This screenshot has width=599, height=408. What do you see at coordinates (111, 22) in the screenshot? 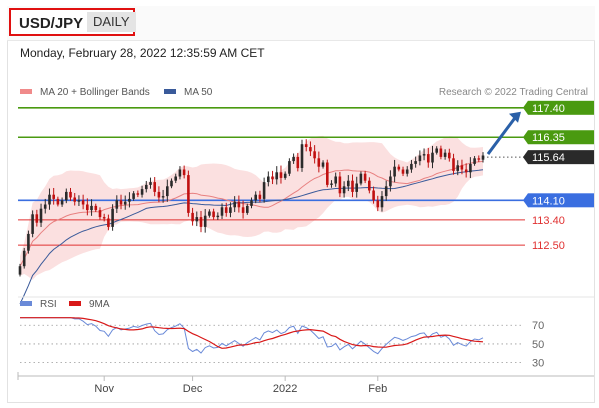
I see `period-button: DAILY` at bounding box center [111, 22].